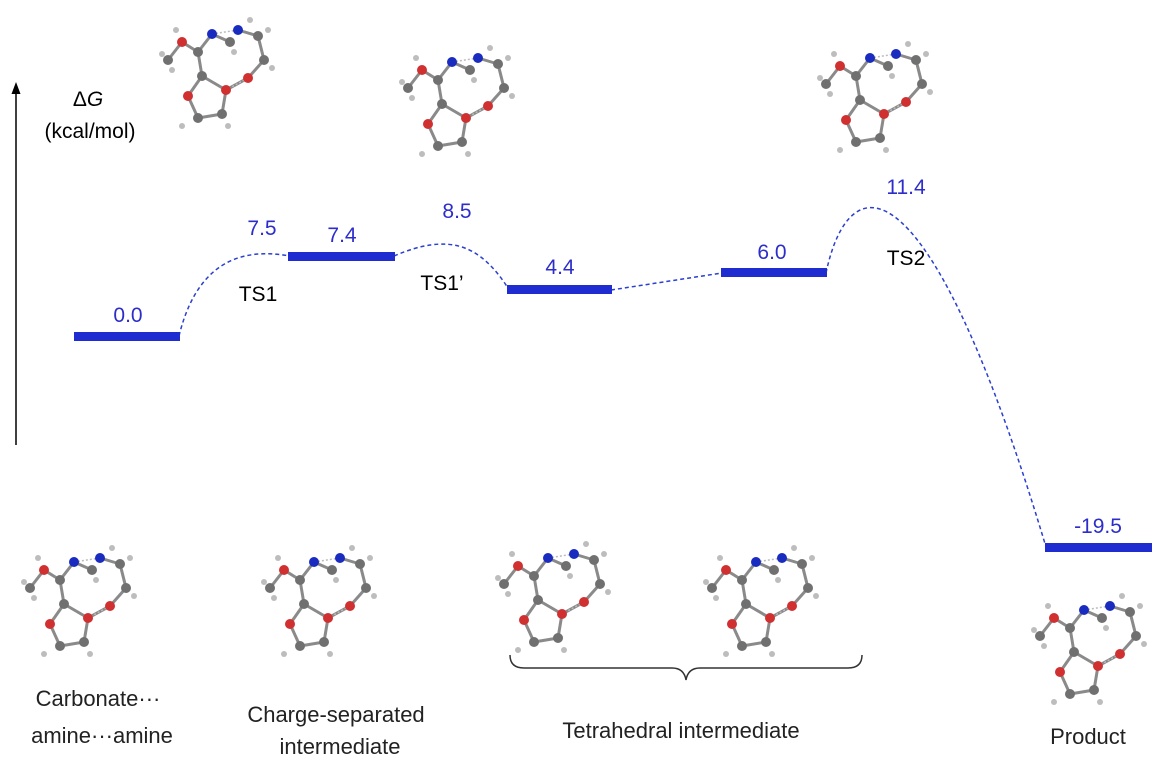  What do you see at coordinates (89, 131) in the screenshot?
I see `axis-unit: (kcal/mol)` at bounding box center [89, 131].